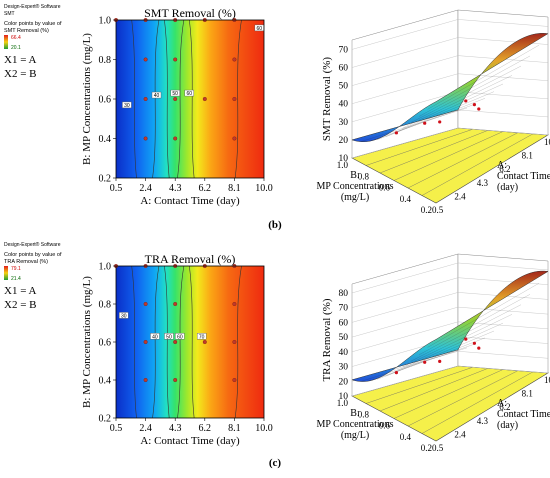  I want to click on software-note: Design-Expert® Software, so click(32, 244).